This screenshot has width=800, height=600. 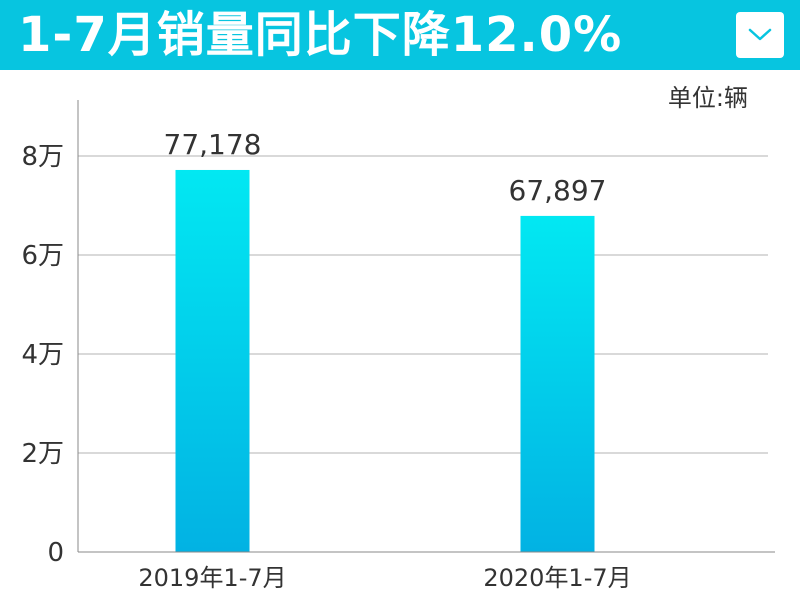 What do you see at coordinates (558, 190) in the screenshot?
I see `bar-value-label: 67,897` at bounding box center [558, 190].